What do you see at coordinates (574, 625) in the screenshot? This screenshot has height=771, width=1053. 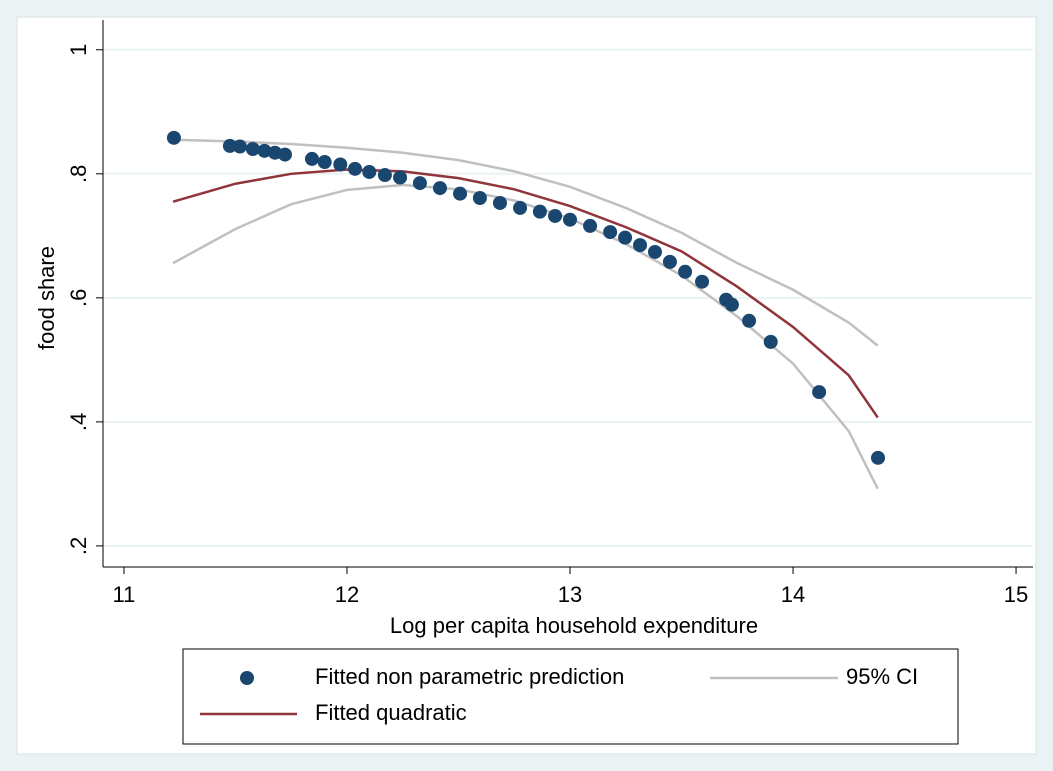 I see `x-axis-title: Log per capita household expenditure` at bounding box center [574, 625].